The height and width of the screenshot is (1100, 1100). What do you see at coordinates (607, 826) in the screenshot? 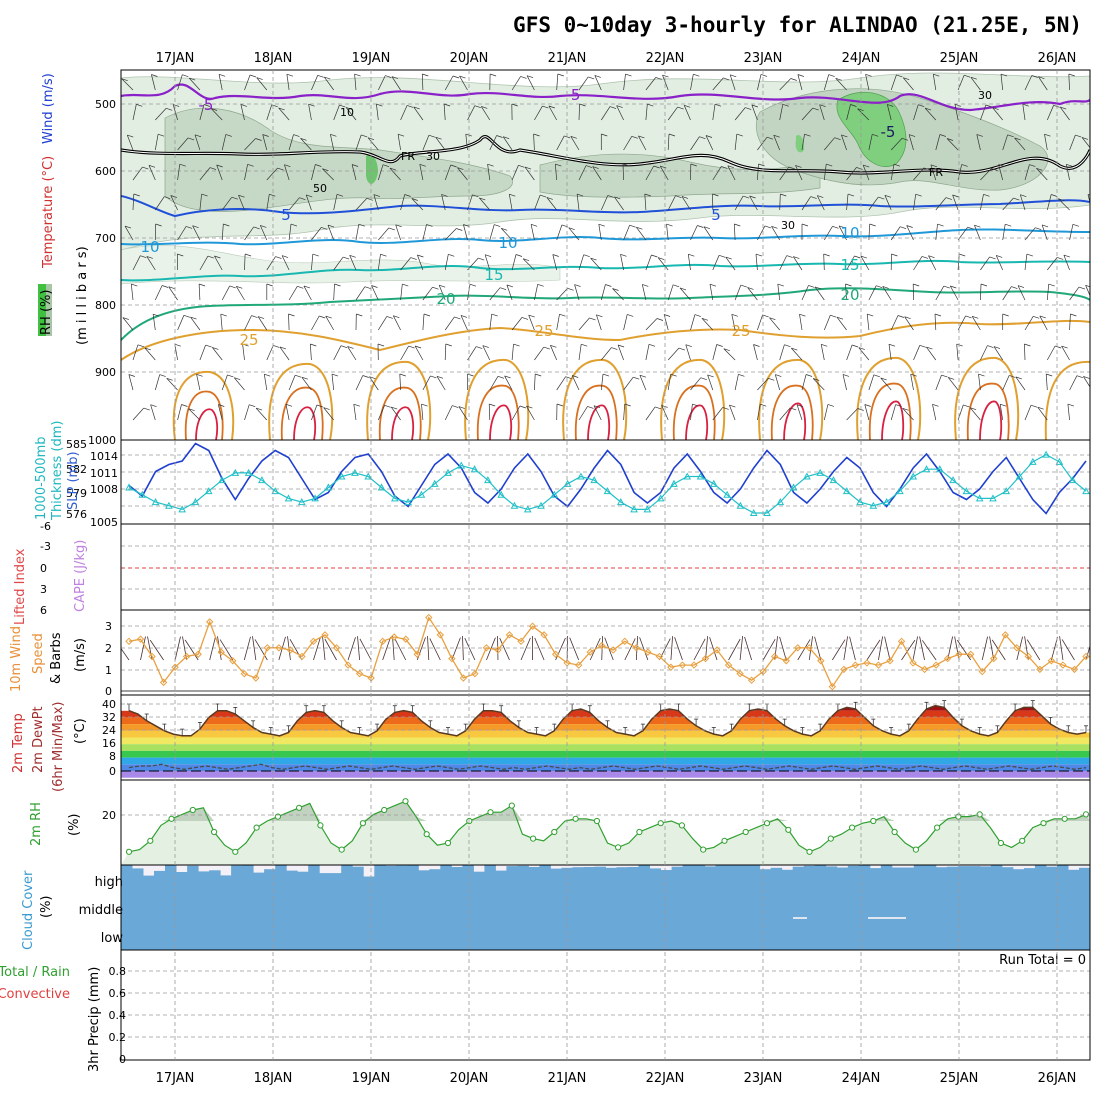
I see `rh-line` at bounding box center [607, 826].